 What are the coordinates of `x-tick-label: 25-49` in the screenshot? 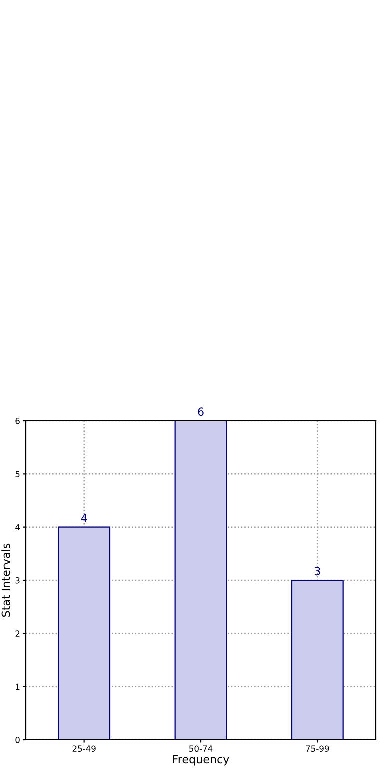 It's located at (84, 749).